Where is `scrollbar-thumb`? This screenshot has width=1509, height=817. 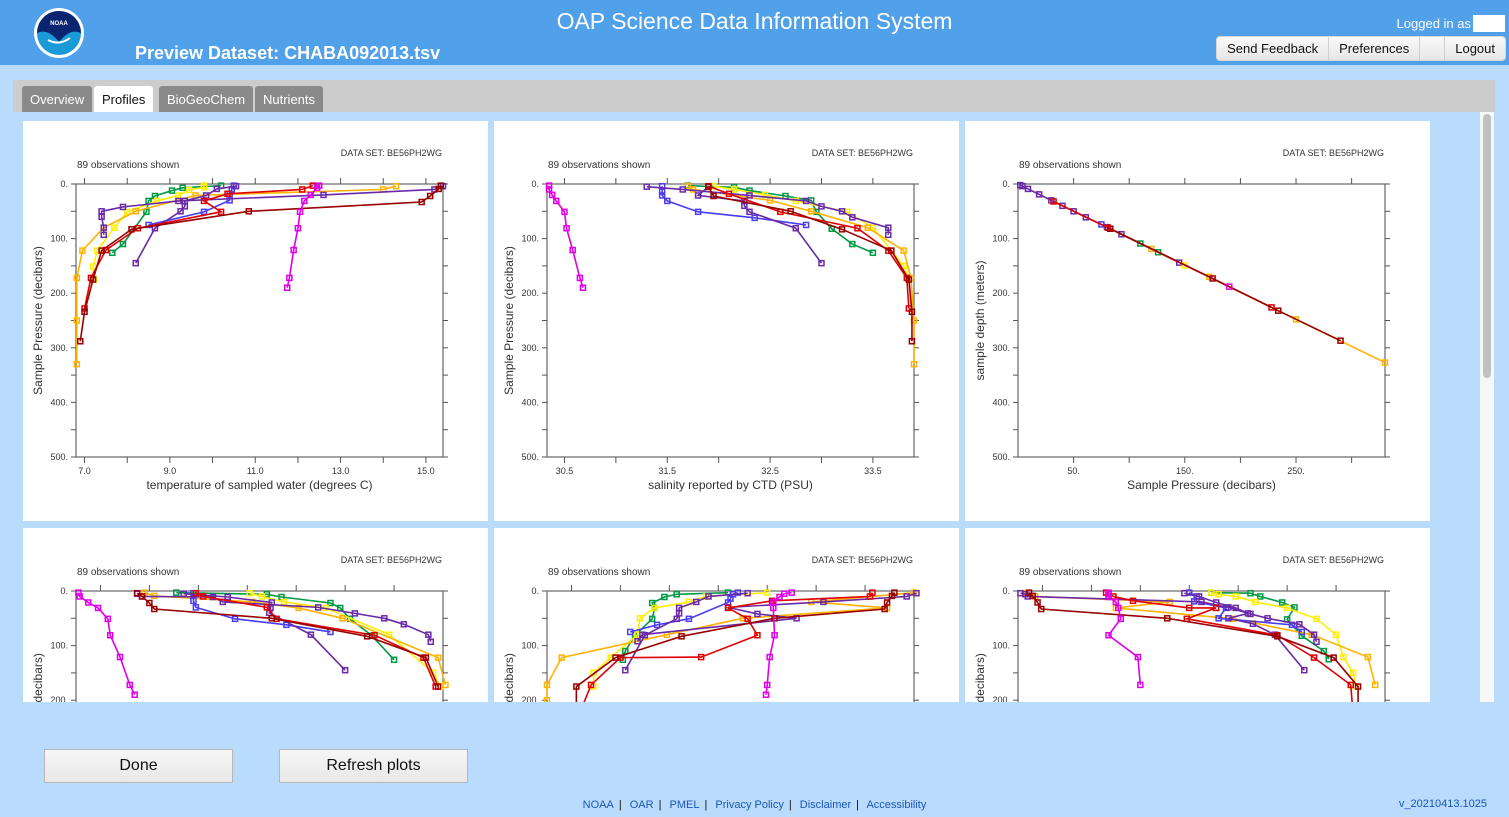
scrollbar-thumb is located at coordinates (1487, 246).